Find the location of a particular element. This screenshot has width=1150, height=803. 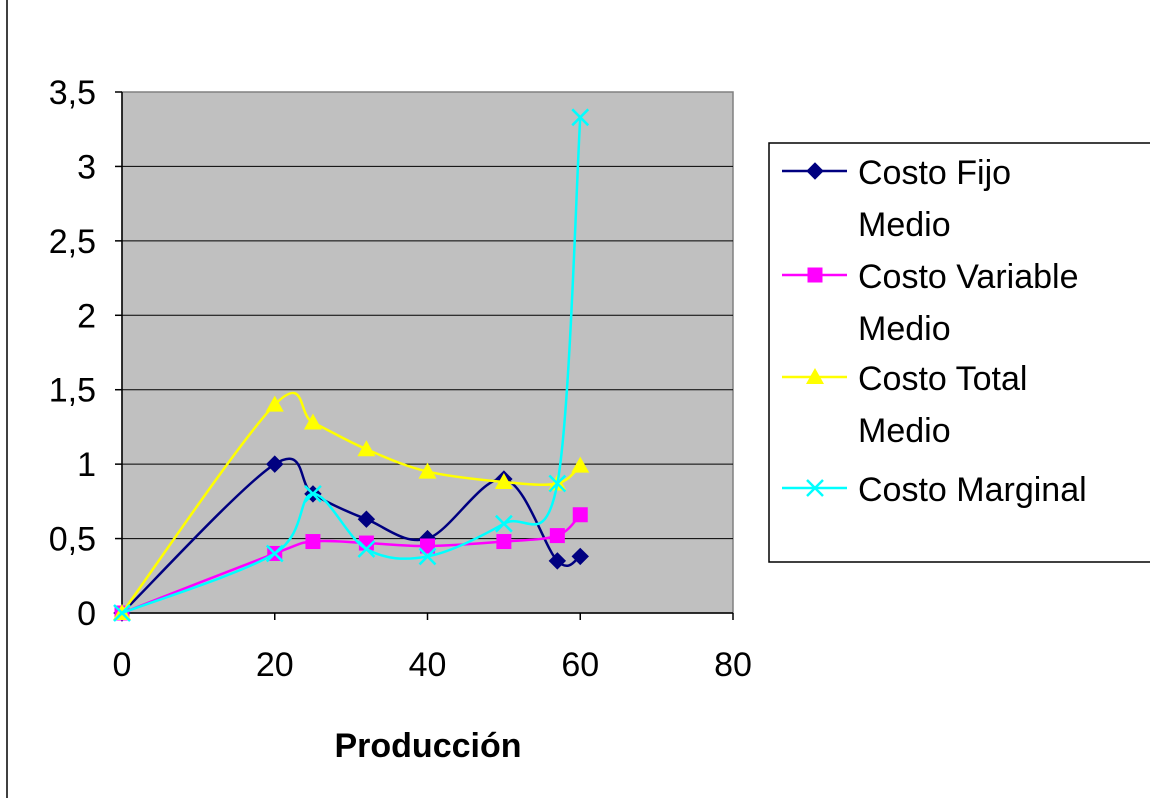

y-tick-label: 3,5 is located at coordinates (72, 93).